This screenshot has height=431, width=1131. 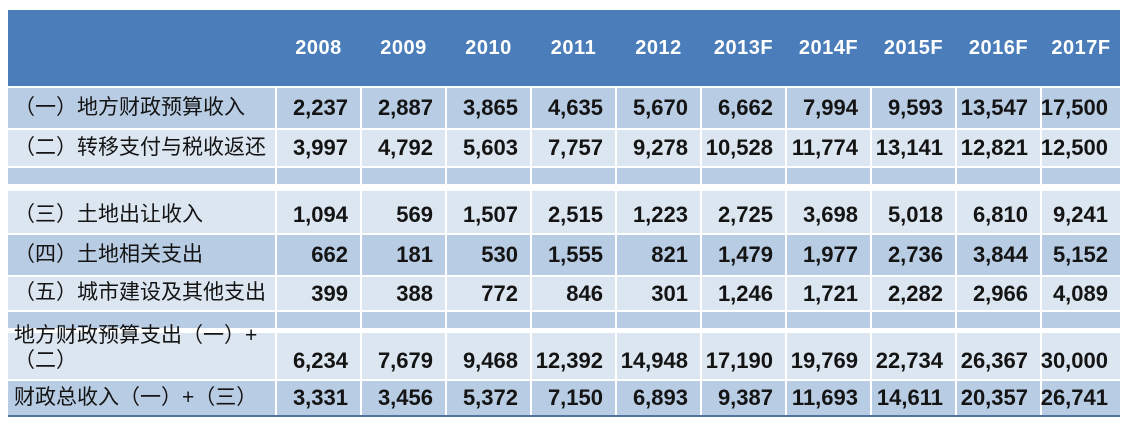 What do you see at coordinates (317, 108) in the screenshot?
I see `value-cell: 2,237` at bounding box center [317, 108].